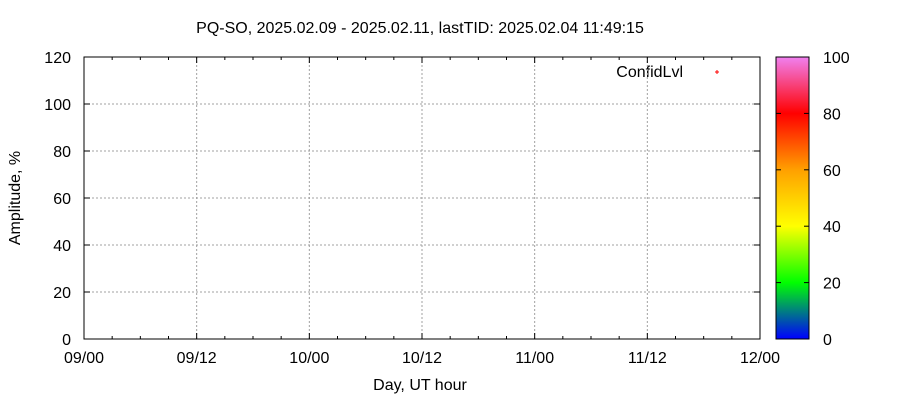 This screenshot has width=900, height=400. Describe the element at coordinates (647, 358) in the screenshot. I see `x-tick-label: 11/12` at that location.